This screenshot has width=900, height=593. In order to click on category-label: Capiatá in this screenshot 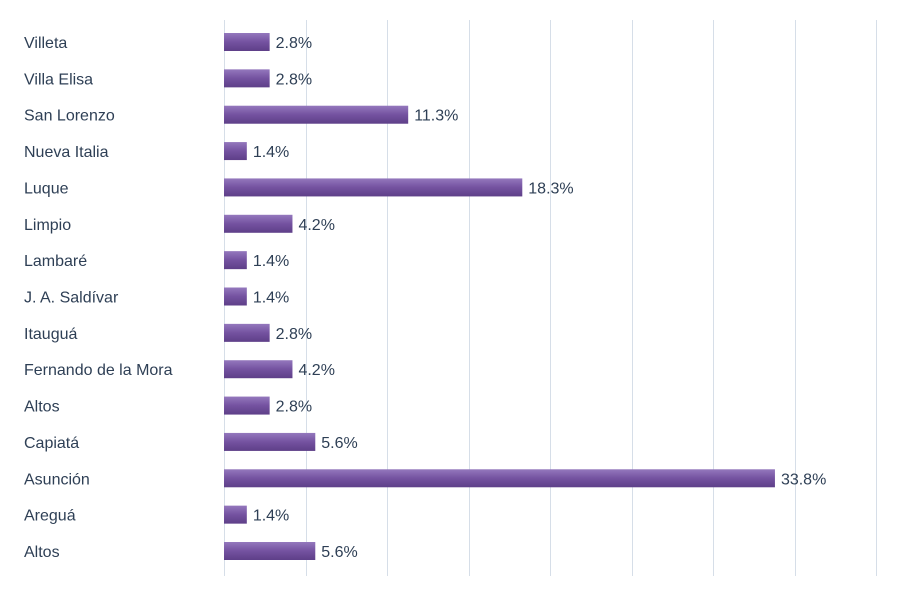, I will do `click(51, 443)`.